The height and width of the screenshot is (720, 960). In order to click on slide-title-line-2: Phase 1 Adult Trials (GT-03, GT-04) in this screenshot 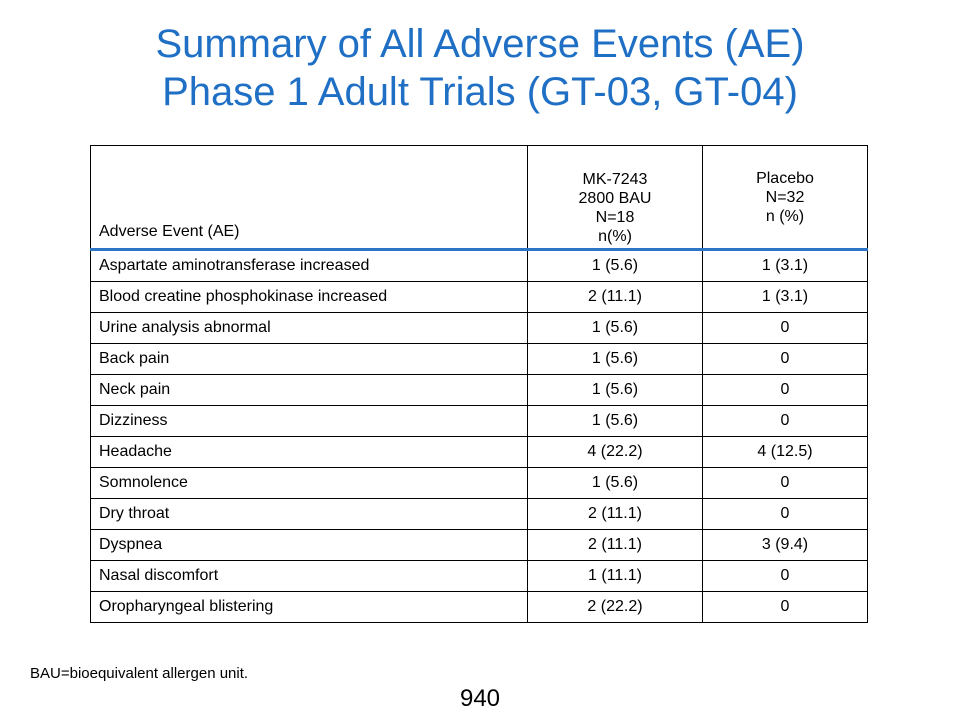, I will do `click(480, 92)`.